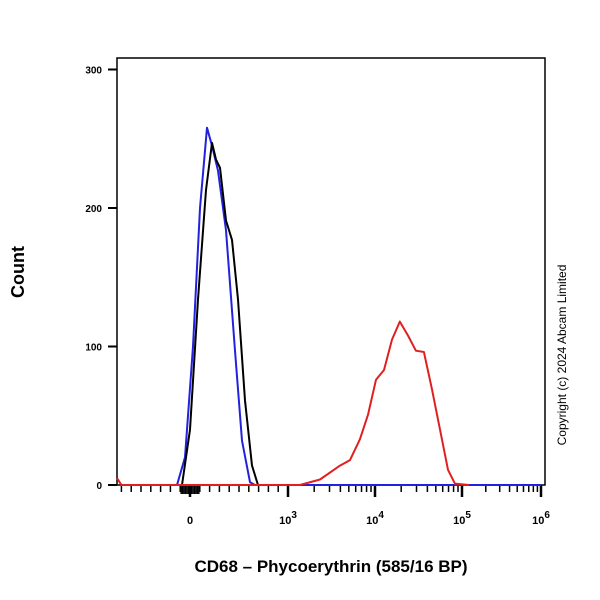 The image size is (600, 600). What do you see at coordinates (190, 521) in the screenshot?
I see `x-tick-label: 0` at bounding box center [190, 521].